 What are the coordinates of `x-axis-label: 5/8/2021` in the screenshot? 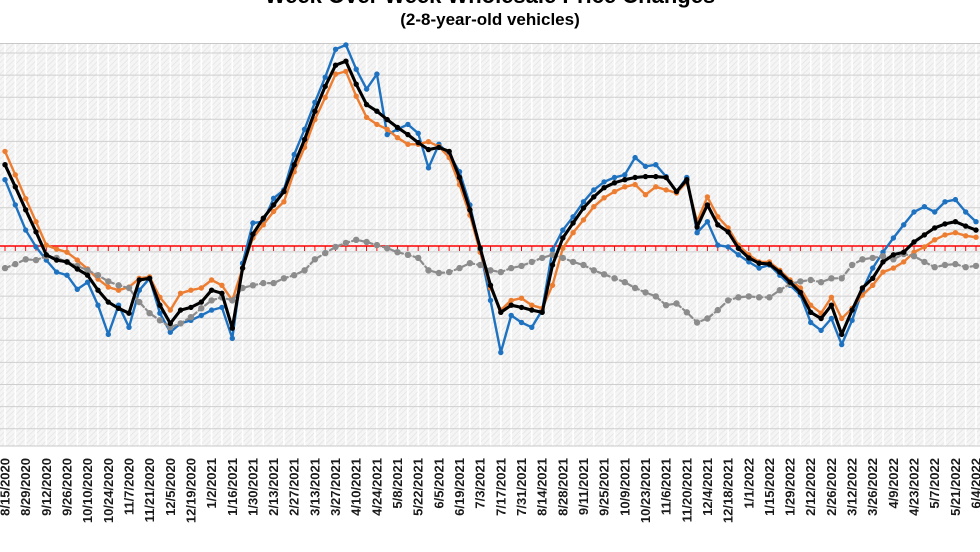 It's located at (397, 483).